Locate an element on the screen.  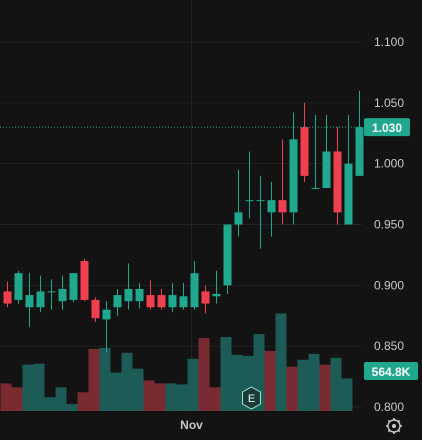
settings-icon is located at coordinates (394, 426).